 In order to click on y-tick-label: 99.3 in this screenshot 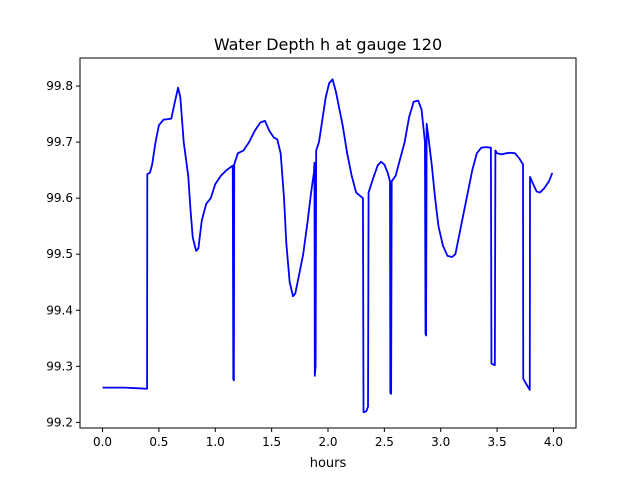, I will do `click(59, 366)`.